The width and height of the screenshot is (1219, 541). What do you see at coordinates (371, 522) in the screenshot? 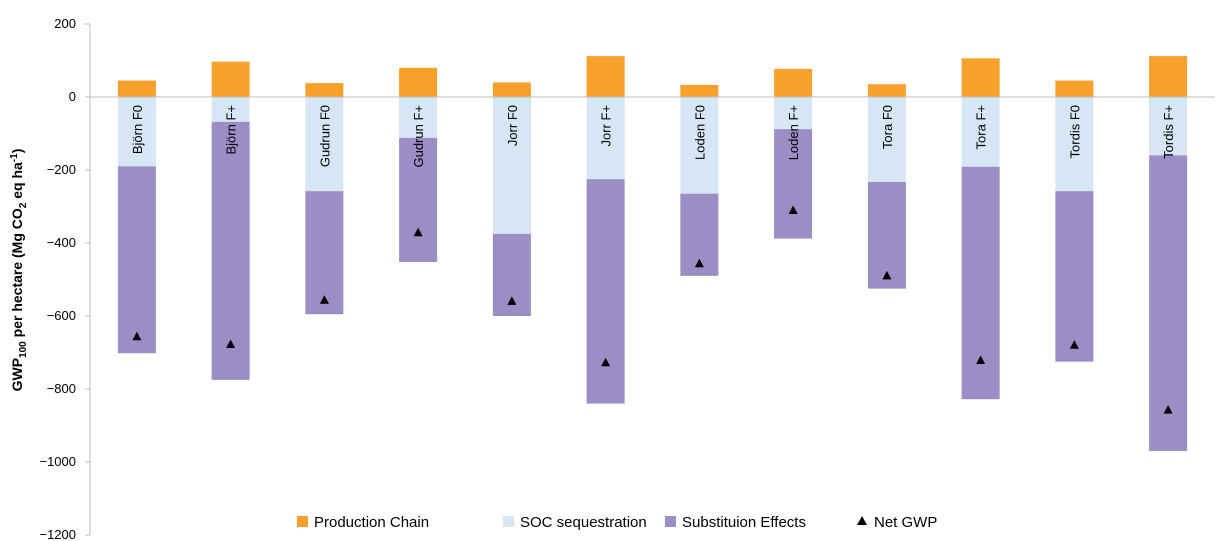
I see `legend-label: Production Chain` at bounding box center [371, 522].